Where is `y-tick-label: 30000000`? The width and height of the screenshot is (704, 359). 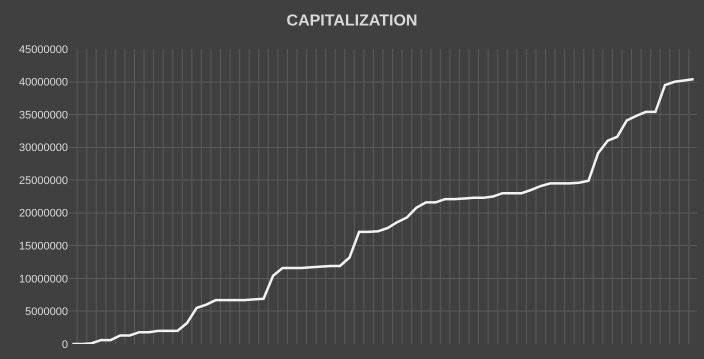 y-tick-label: 30000000 is located at coordinates (43, 148).